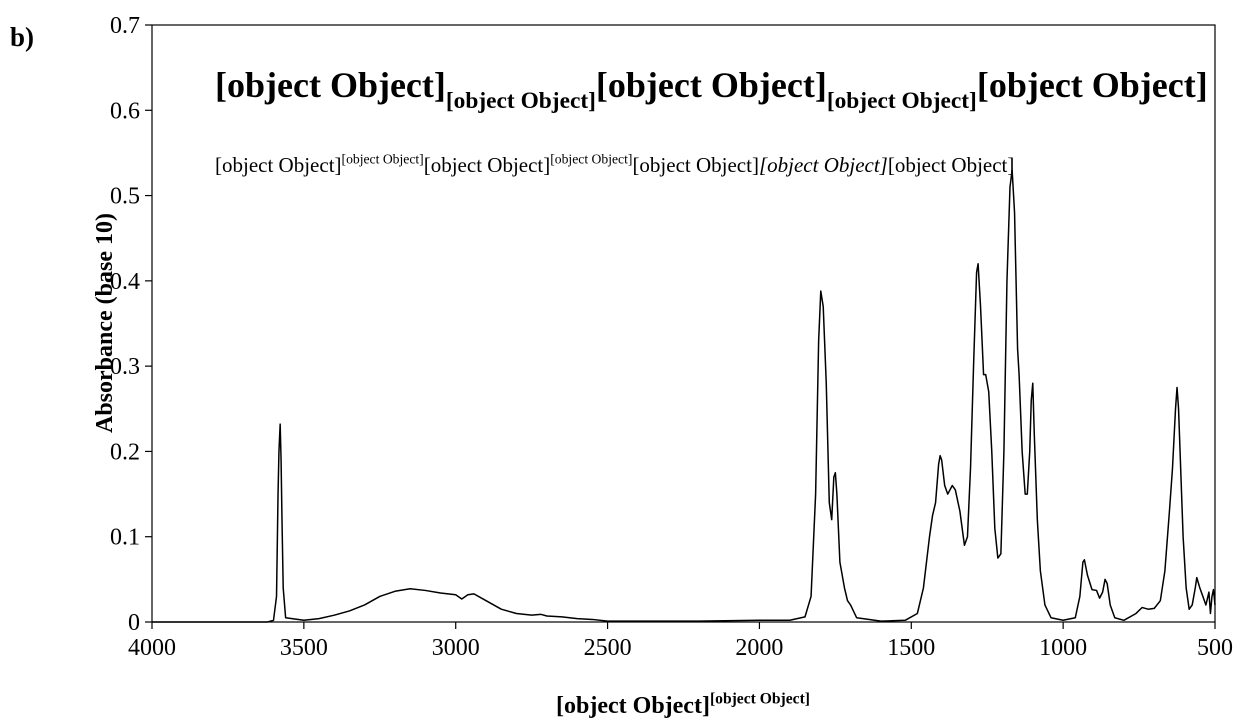 This screenshot has height=724, width=1240. Describe the element at coordinates (125, 111) in the screenshot. I see `y-tick-label: 0.6` at that location.